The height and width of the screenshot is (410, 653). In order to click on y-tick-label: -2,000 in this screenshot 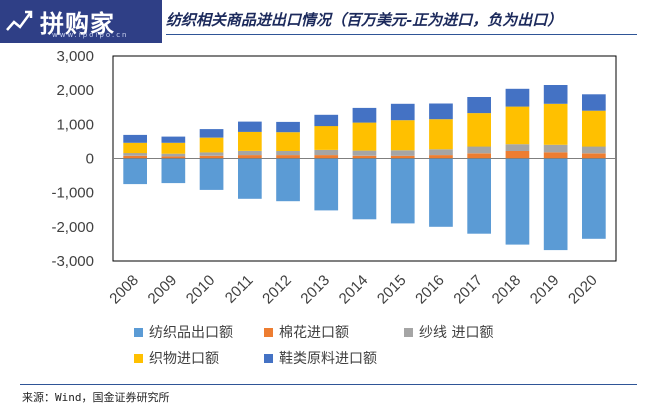, I will do `click(72, 227)`.